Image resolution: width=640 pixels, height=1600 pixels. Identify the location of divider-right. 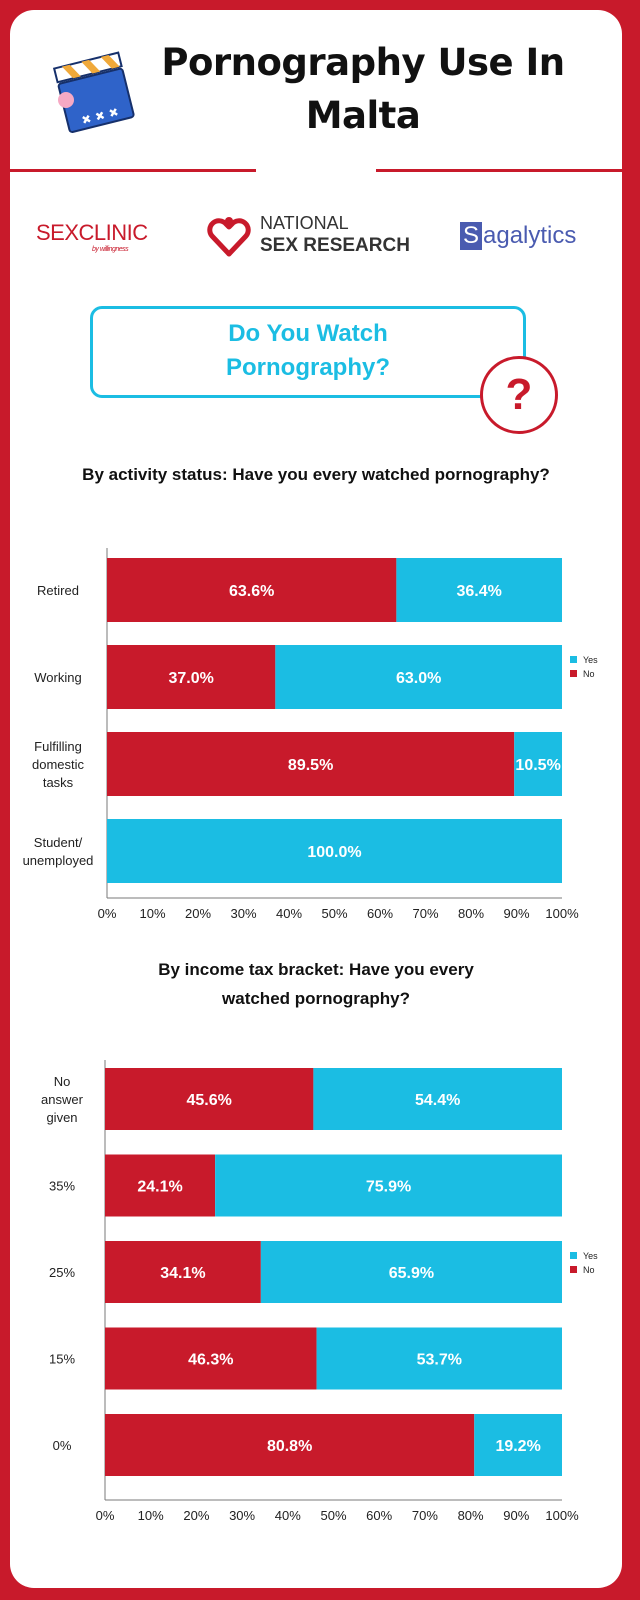
(499, 170).